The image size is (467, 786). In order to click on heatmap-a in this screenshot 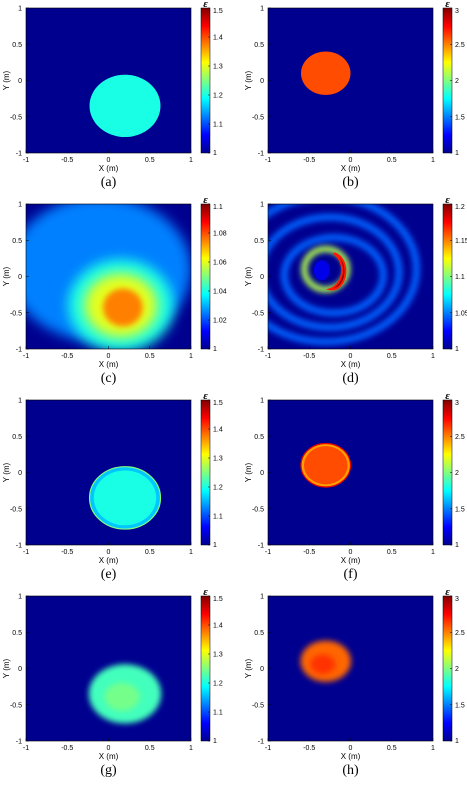, I will do `click(108, 80)`.